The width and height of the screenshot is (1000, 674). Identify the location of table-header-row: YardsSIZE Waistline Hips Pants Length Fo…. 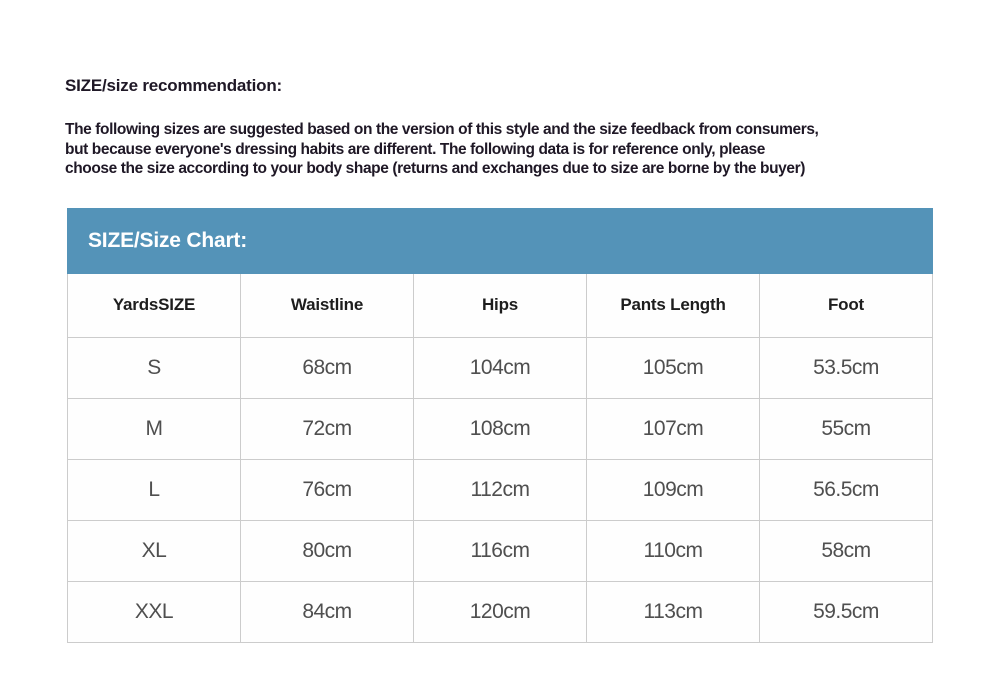
(500, 306).